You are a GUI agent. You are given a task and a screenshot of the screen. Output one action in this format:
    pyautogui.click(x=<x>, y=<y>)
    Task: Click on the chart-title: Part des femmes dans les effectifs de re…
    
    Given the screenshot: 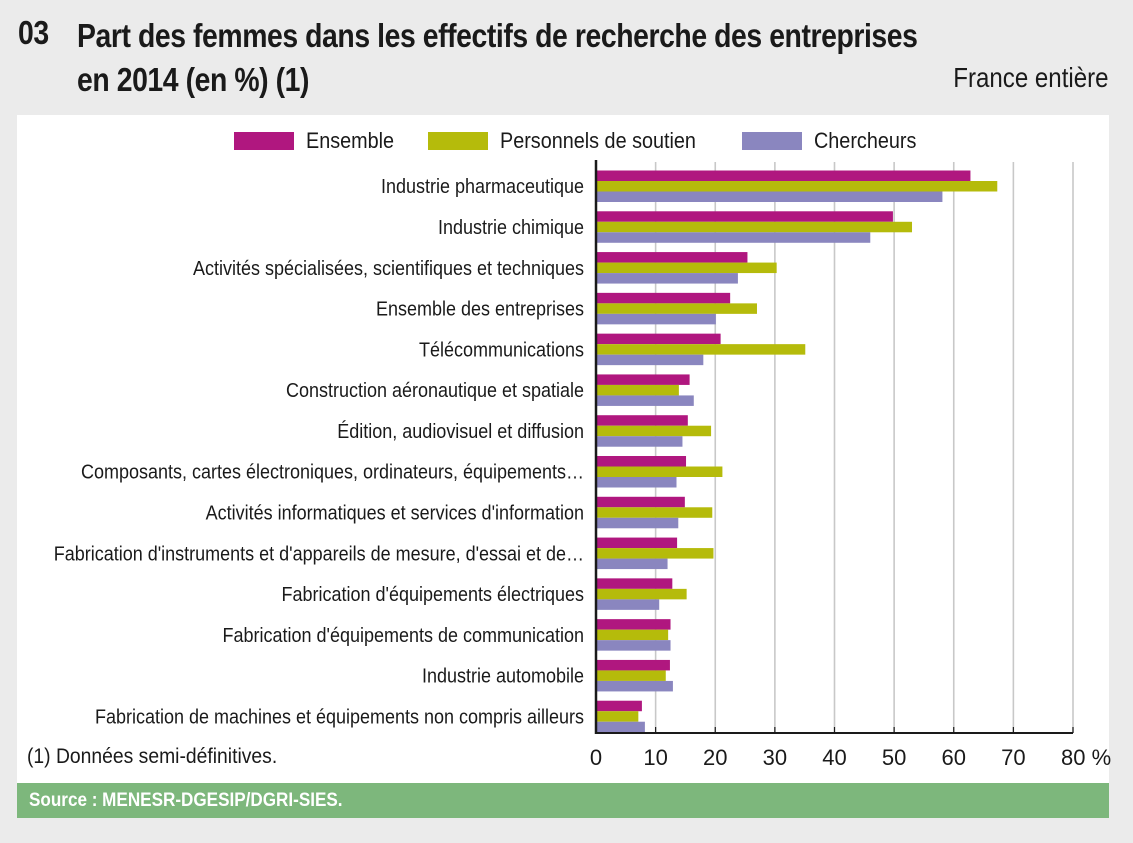 What is the action you would take?
    pyautogui.click(x=558, y=58)
    